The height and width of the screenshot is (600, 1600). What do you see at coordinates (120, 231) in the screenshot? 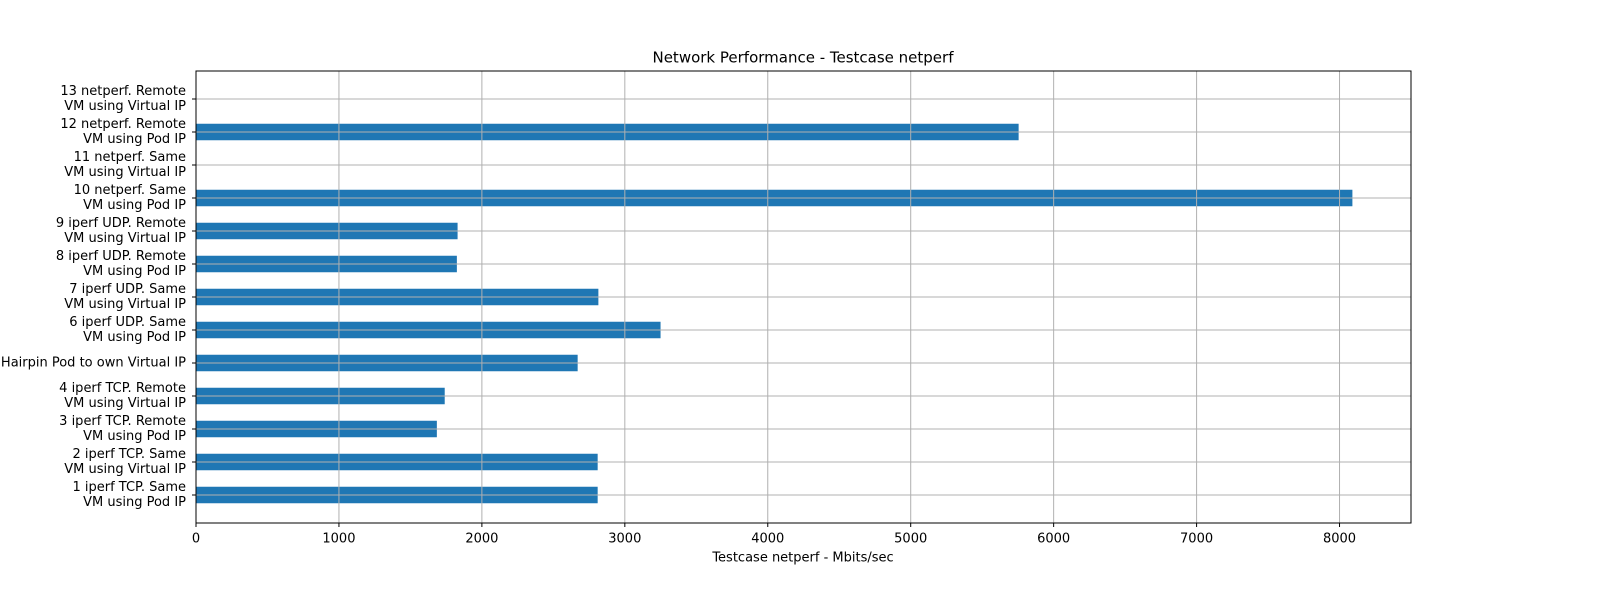
I see `y-tick-label: 9 iperf UDP. Remote VM using Virtual IP` at bounding box center [120, 231].